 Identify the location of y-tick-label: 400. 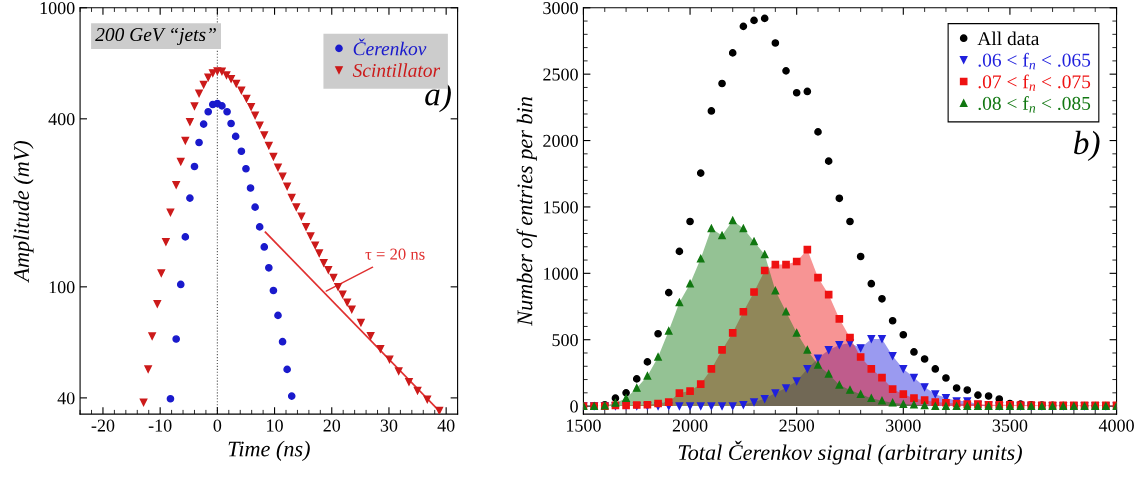
(61, 119).